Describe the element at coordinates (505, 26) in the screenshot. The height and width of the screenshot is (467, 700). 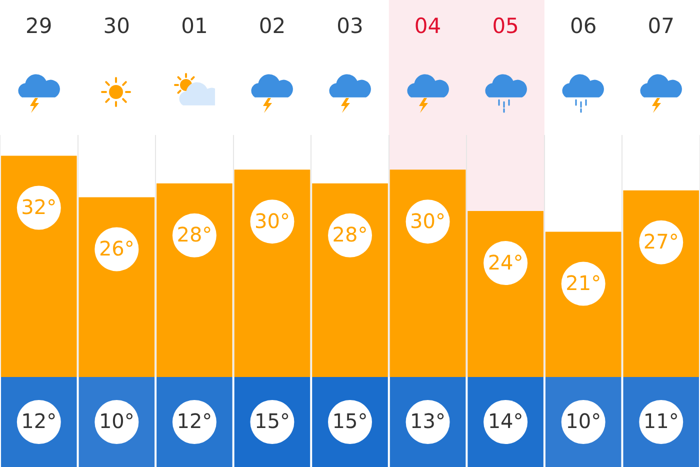
I see `x-tick-label: 05` at that location.